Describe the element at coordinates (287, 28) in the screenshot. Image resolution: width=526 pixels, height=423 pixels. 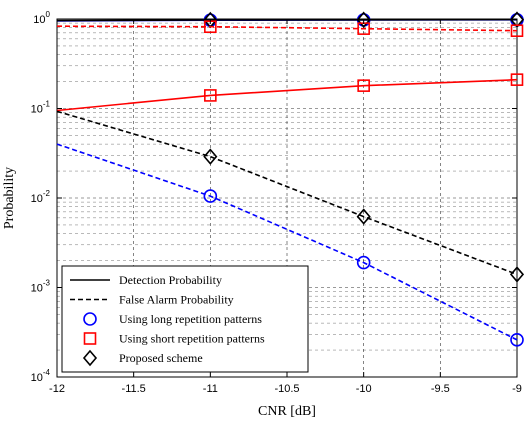
I see `series-line-short-false-alarm` at that location.